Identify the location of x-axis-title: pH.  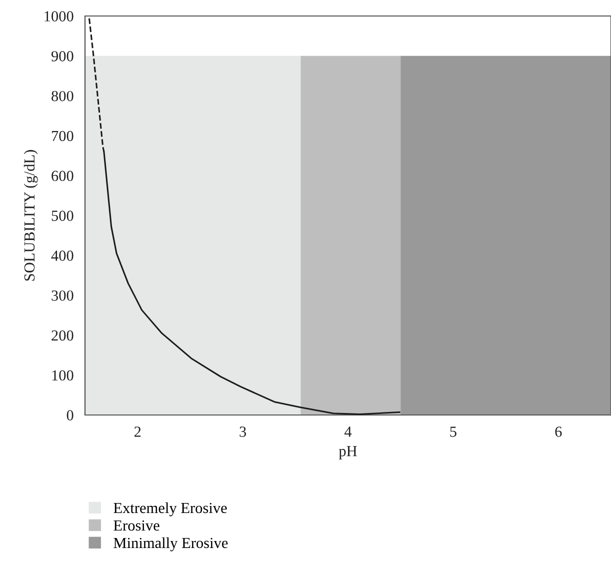
(347, 453).